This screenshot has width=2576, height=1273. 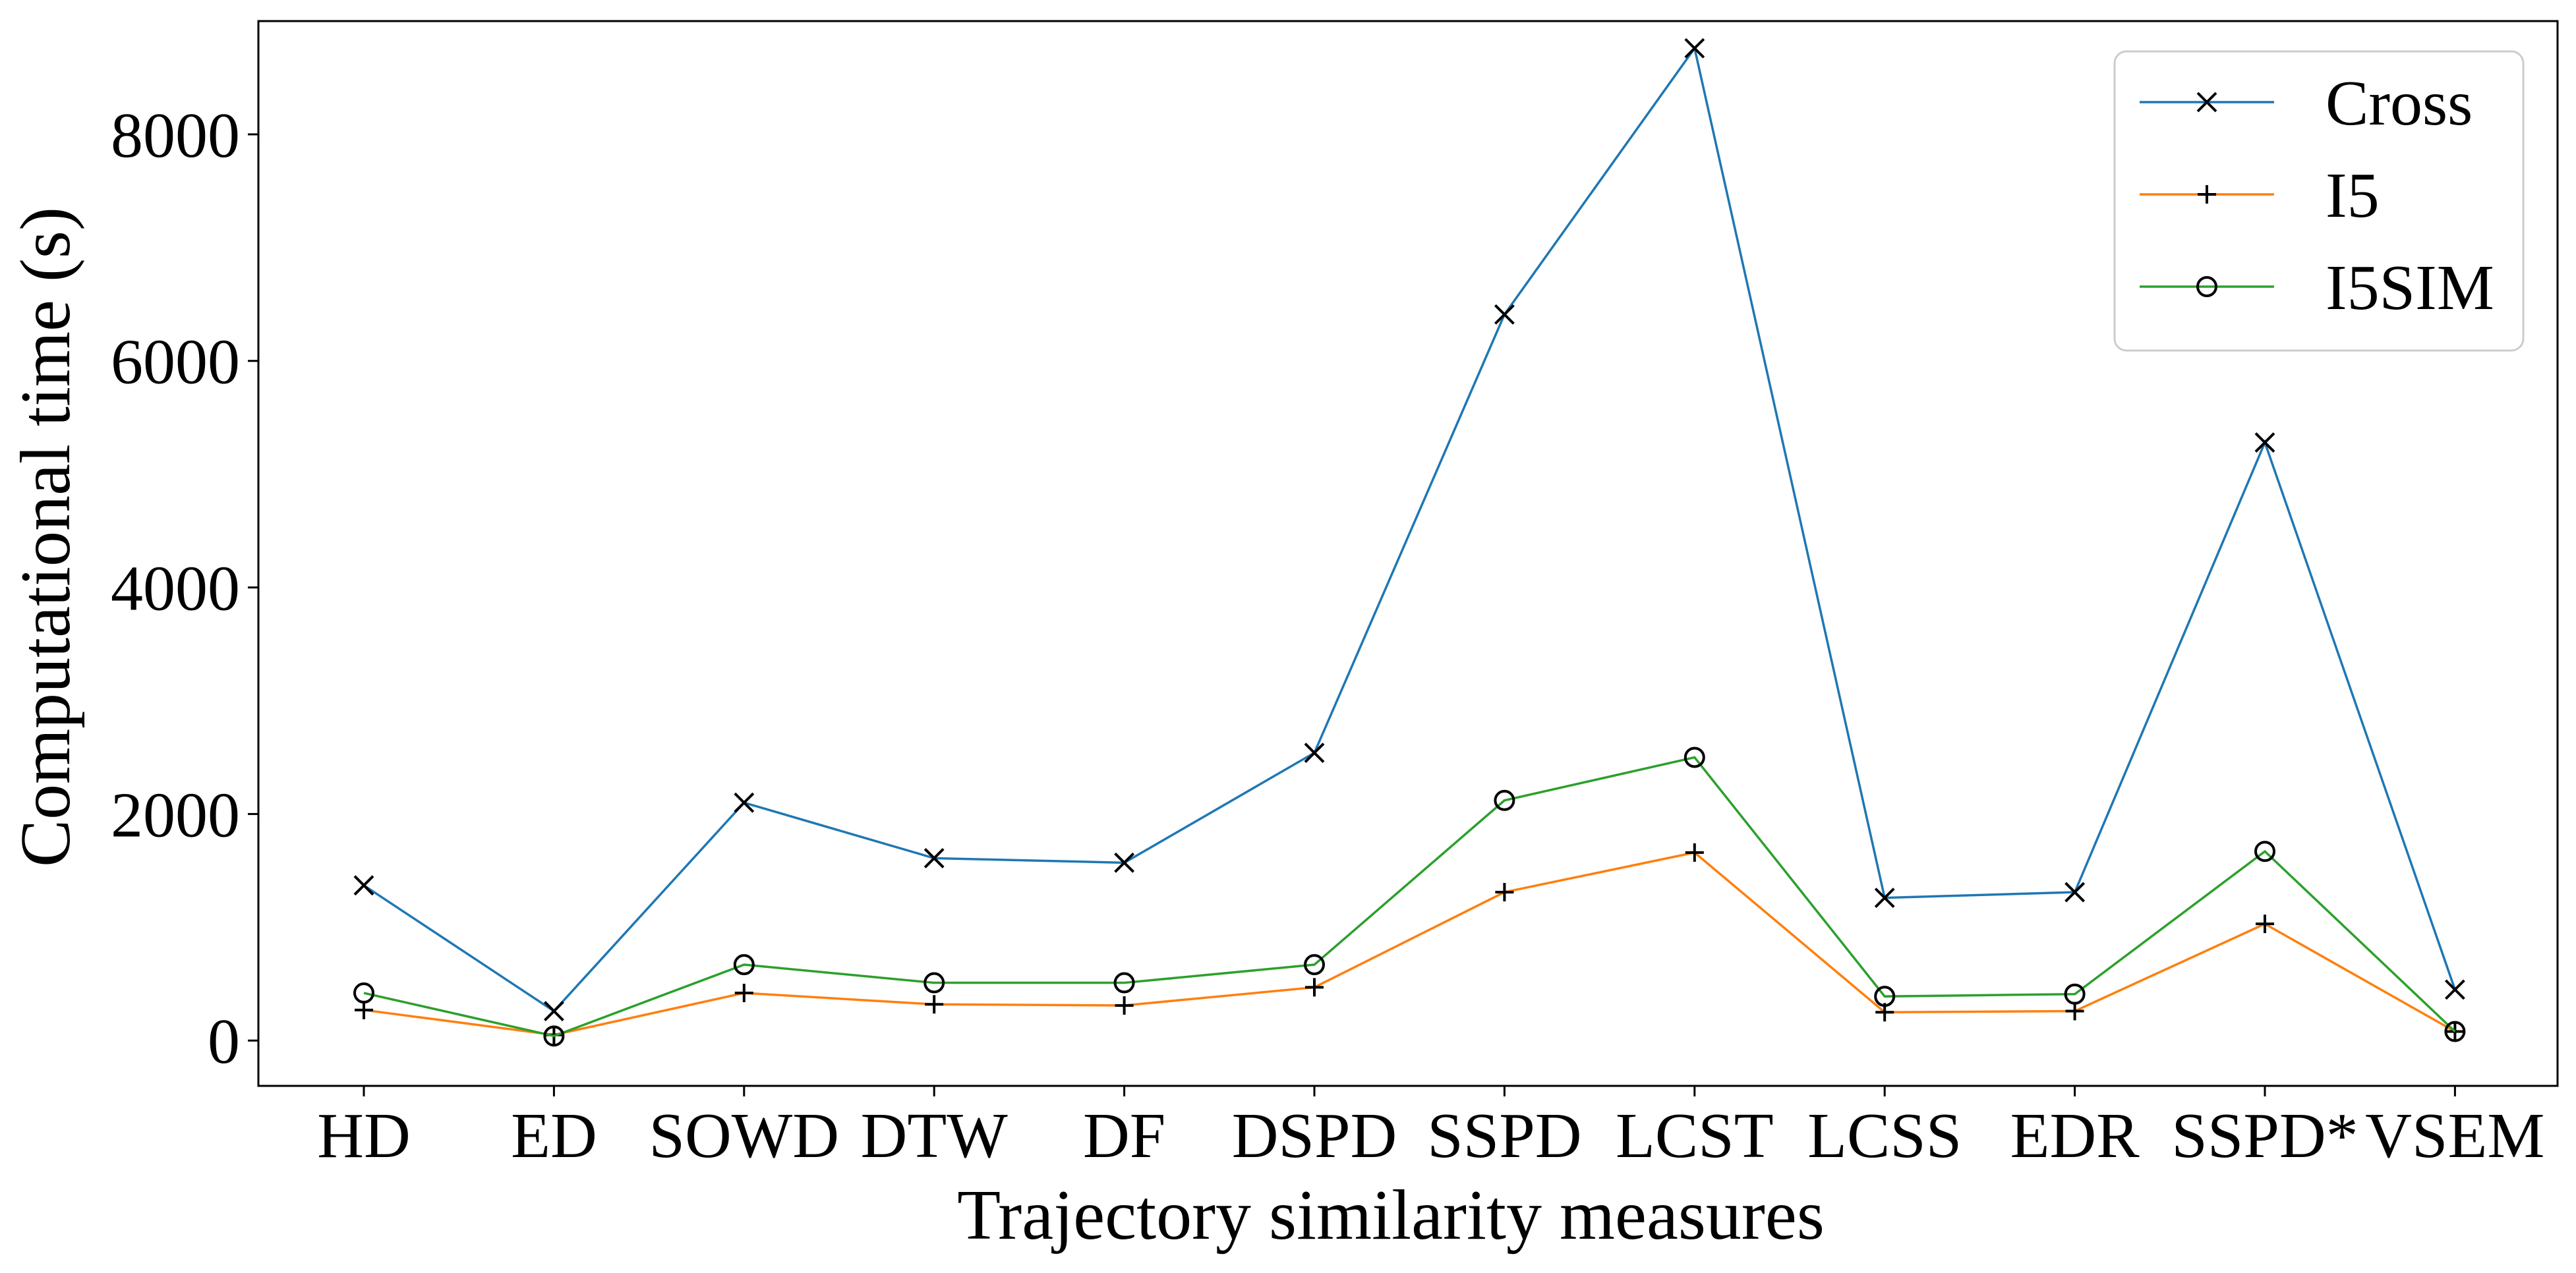 What do you see at coordinates (1124, 862) in the screenshot?
I see `data-point-cross-df` at bounding box center [1124, 862].